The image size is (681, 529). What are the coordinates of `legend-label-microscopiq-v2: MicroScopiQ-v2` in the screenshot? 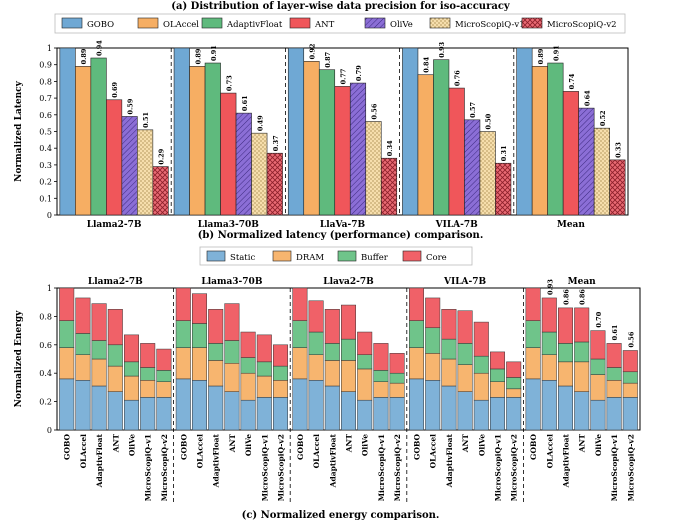 It's located at (582, 25).